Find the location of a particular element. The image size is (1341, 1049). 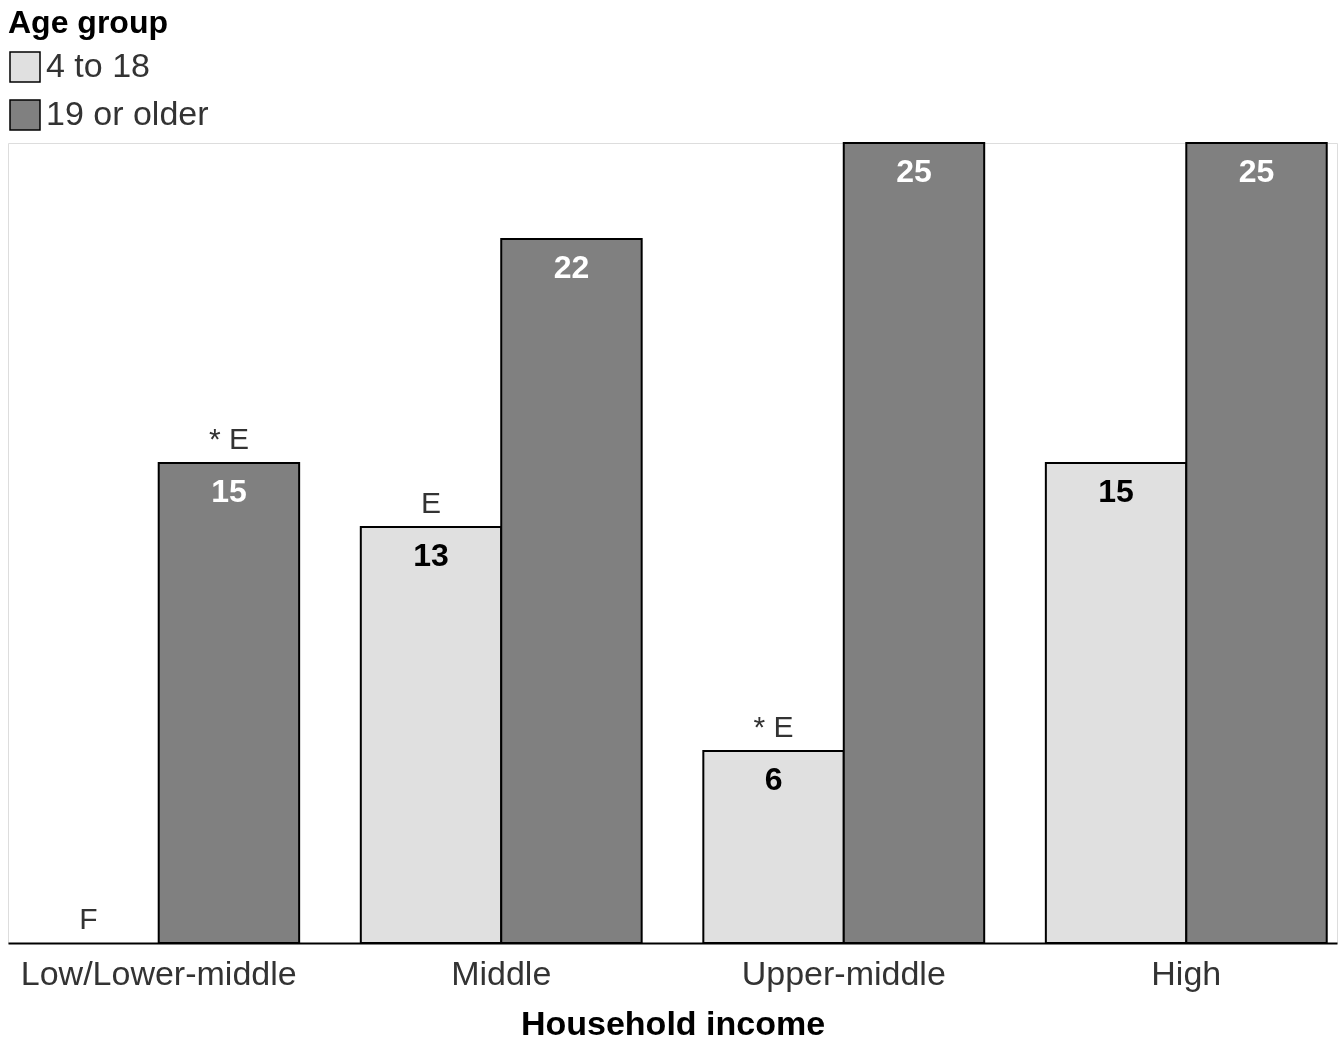

x-tick-label: High is located at coordinates (1186, 972).